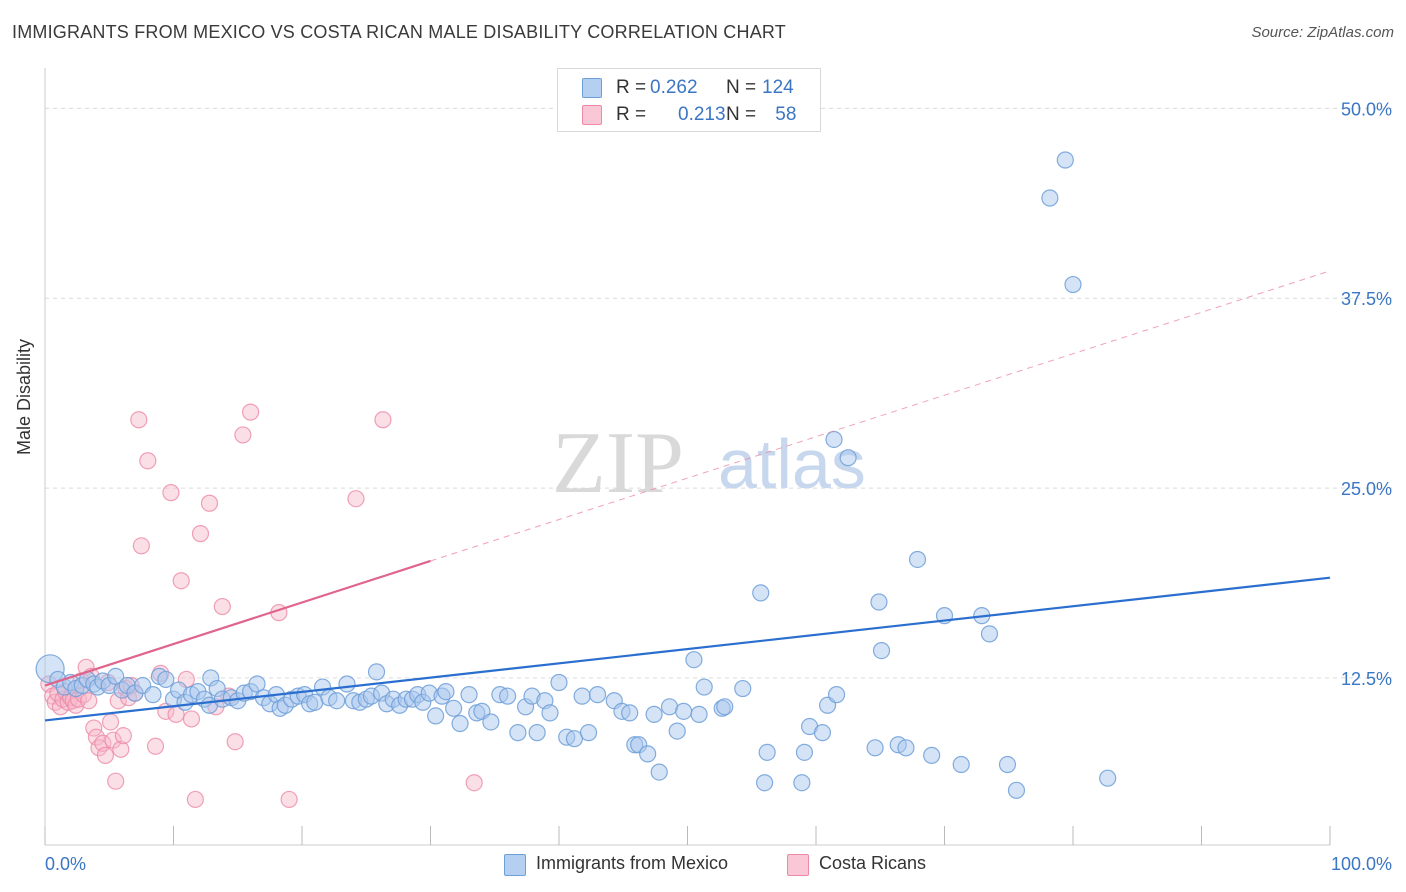 This screenshot has height=892, width=1406. I want to click on x-tick-label: 100.0%, so click(1361, 864).